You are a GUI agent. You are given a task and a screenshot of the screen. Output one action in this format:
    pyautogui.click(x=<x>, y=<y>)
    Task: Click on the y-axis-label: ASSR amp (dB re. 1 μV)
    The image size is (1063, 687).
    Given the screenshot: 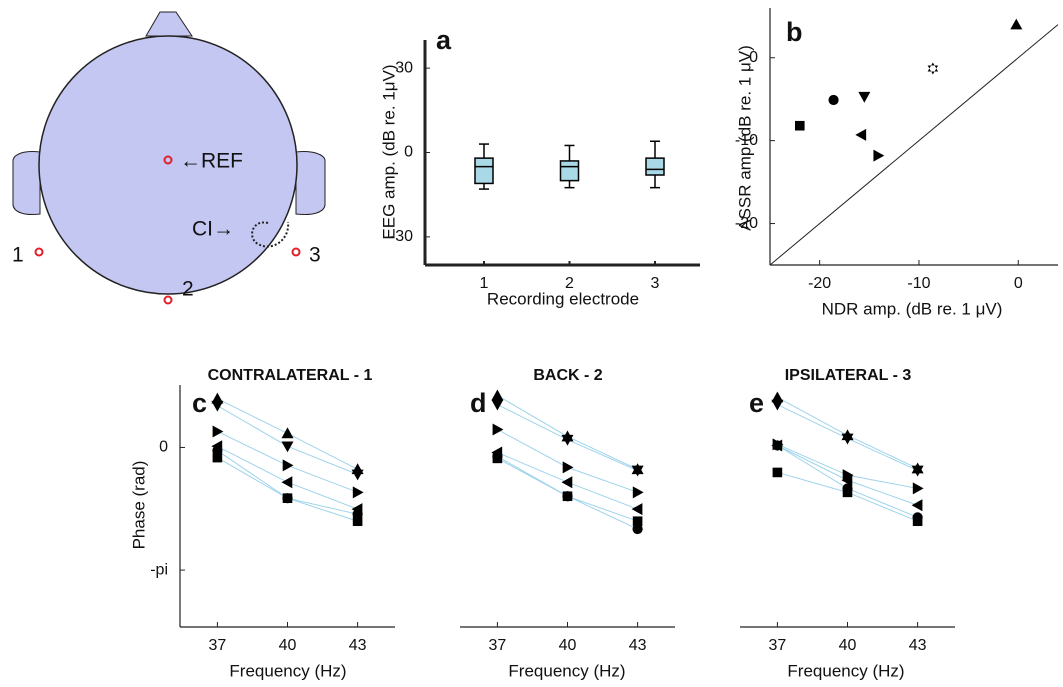 What is the action you would take?
    pyautogui.click(x=744, y=138)
    